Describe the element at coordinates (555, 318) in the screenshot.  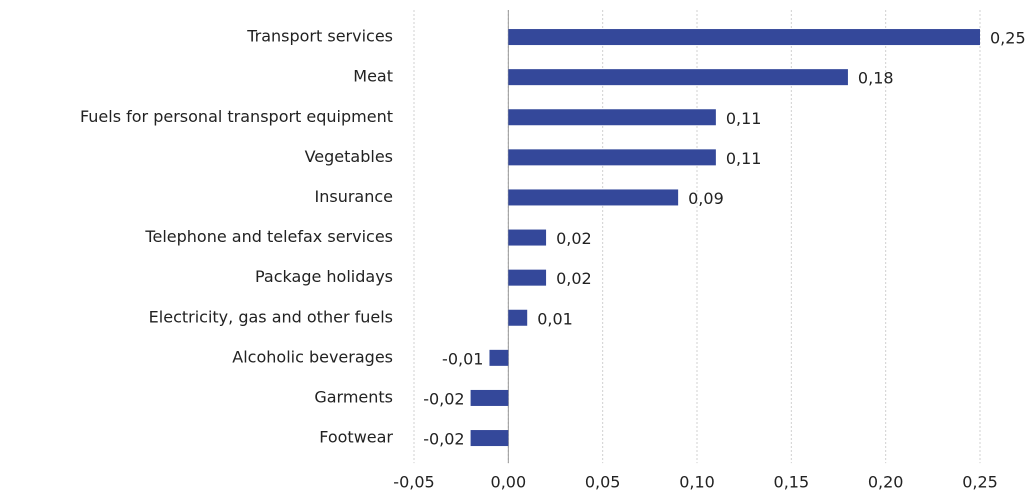
I see `value-label: 0,01` at that location.